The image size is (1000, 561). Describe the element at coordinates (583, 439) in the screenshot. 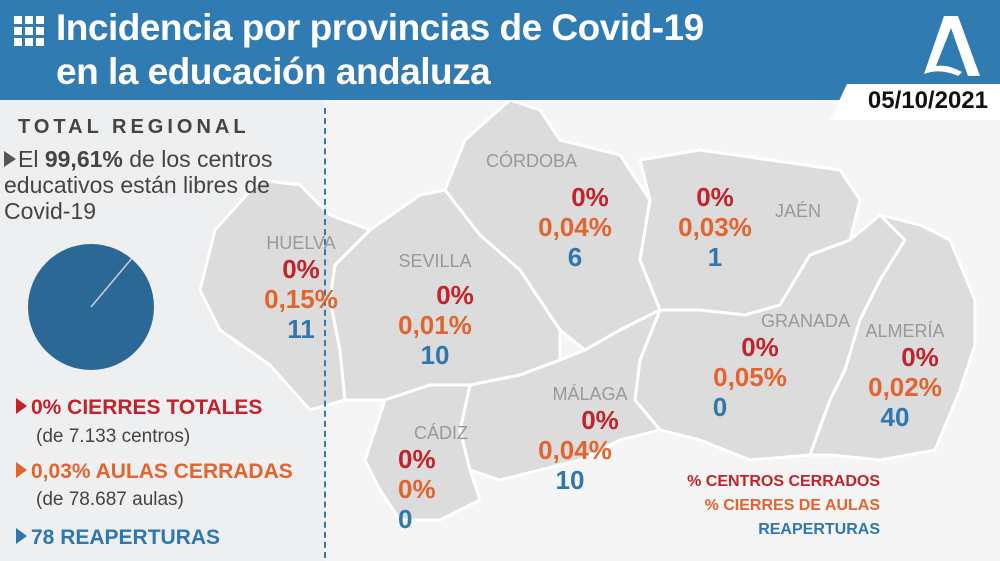

I see `province-label-malaga: MÁLAGA 0% 0,04% 10` at that location.